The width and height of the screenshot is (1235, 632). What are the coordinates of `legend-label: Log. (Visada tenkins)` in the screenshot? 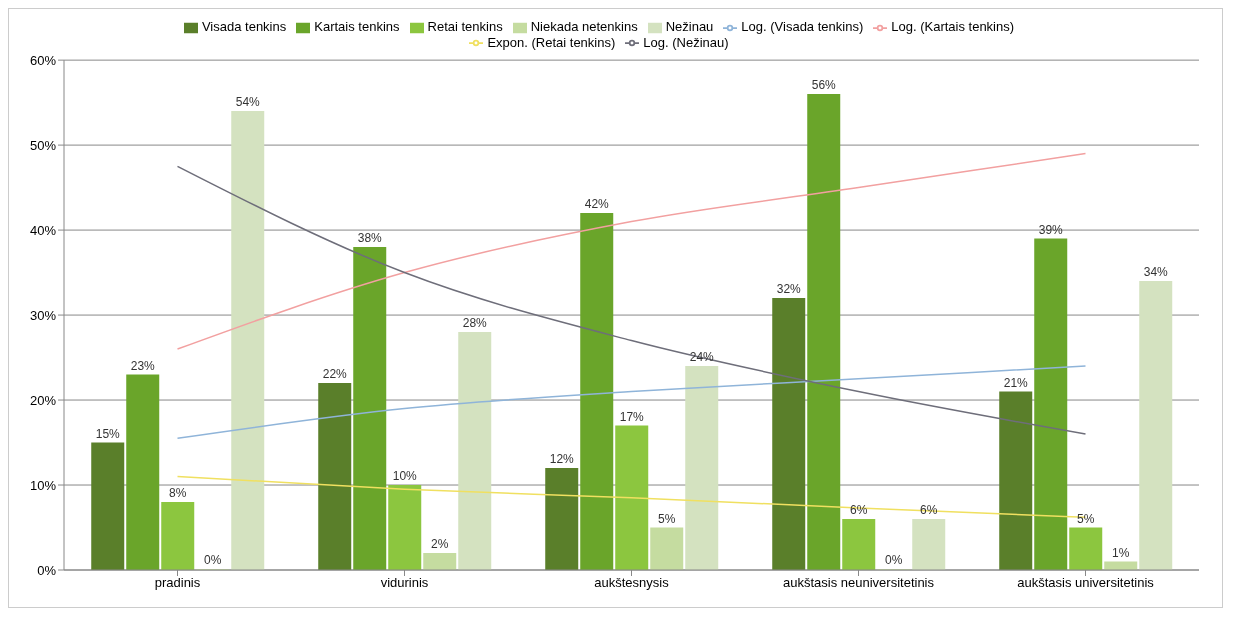 It's located at (802, 26).